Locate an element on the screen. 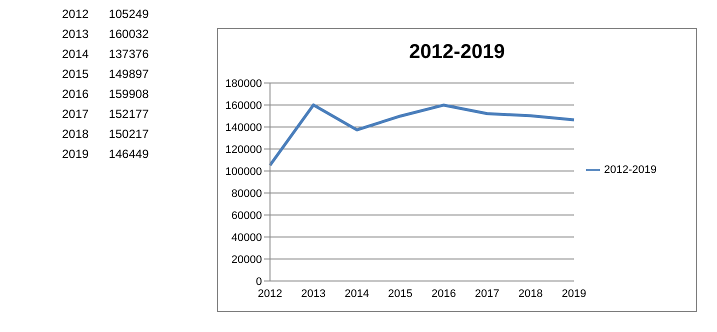  x-tick-label: 2018 is located at coordinates (530, 294).